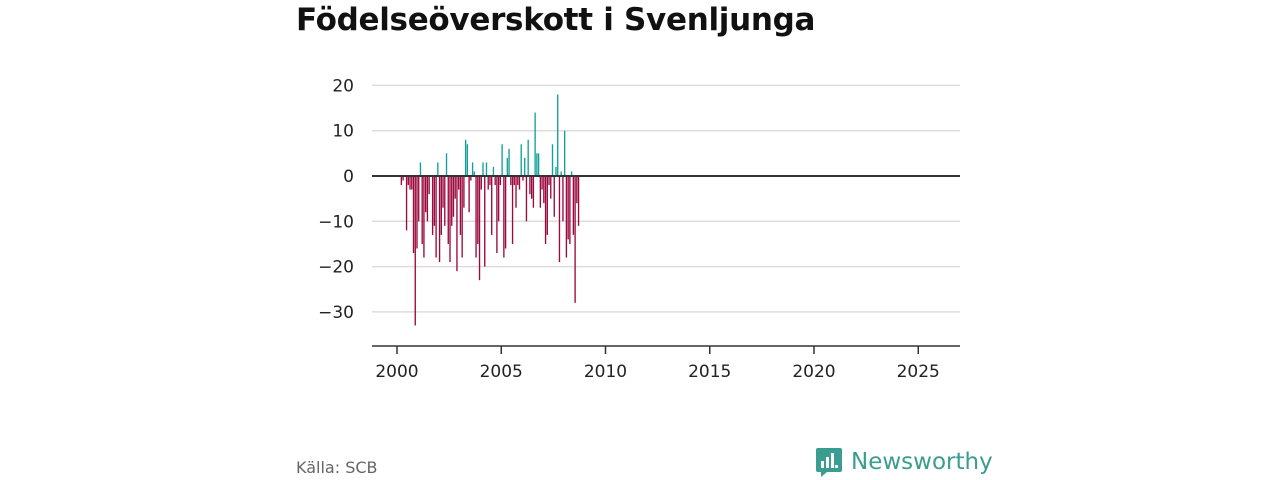  I want to click on y-tick-label: −10, so click(336, 222).